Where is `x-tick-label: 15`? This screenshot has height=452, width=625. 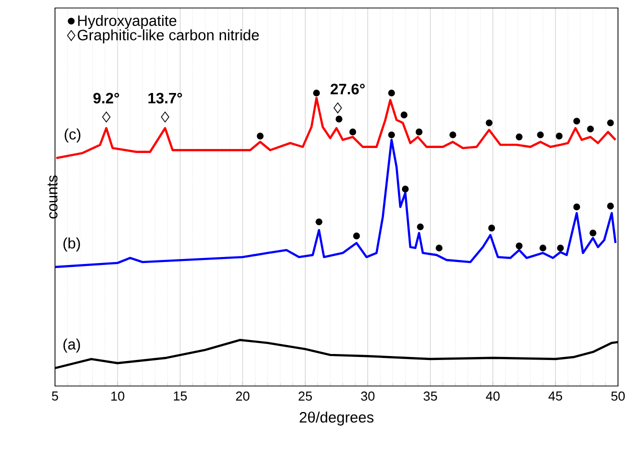 x-tick-label: 15 is located at coordinates (180, 396).